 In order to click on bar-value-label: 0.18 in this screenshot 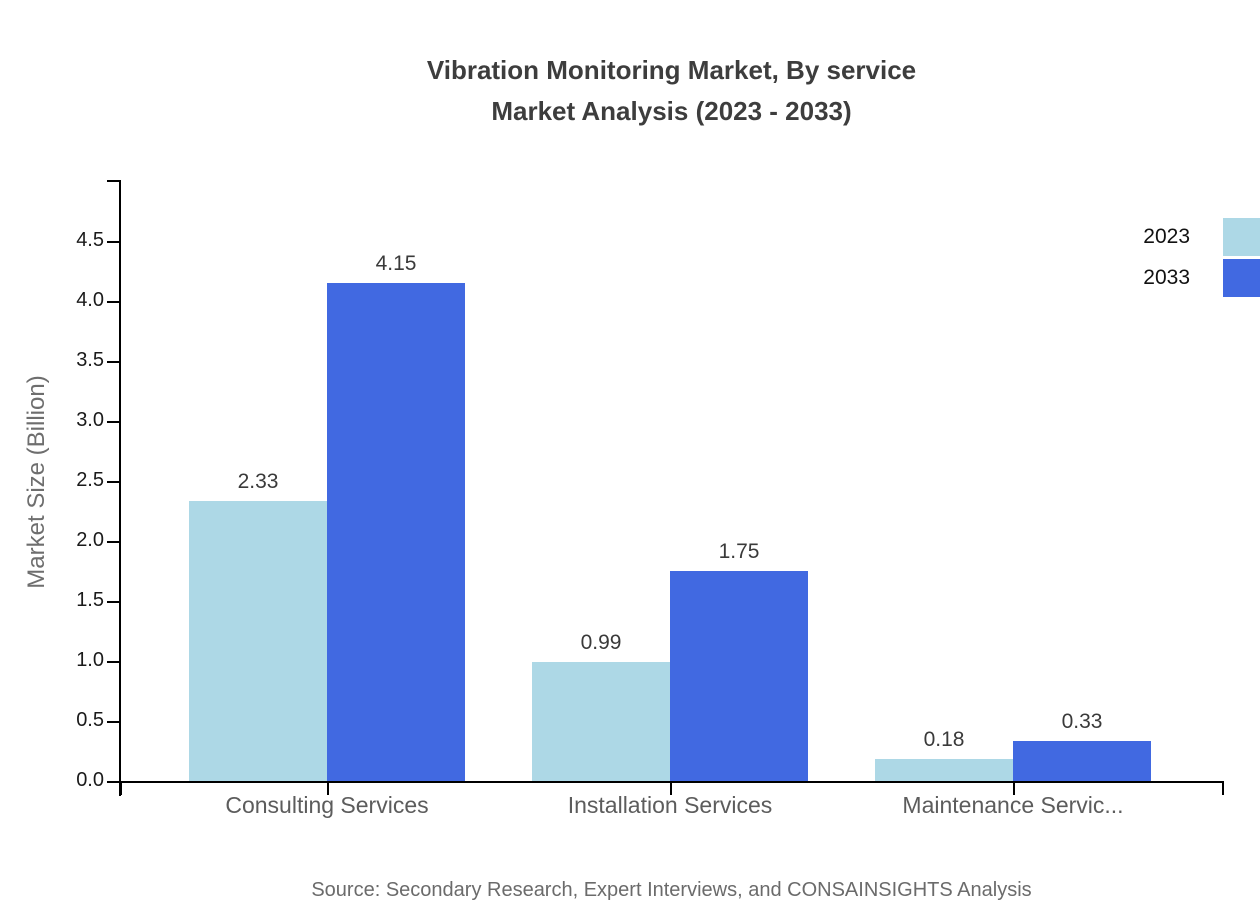, I will do `click(944, 739)`.